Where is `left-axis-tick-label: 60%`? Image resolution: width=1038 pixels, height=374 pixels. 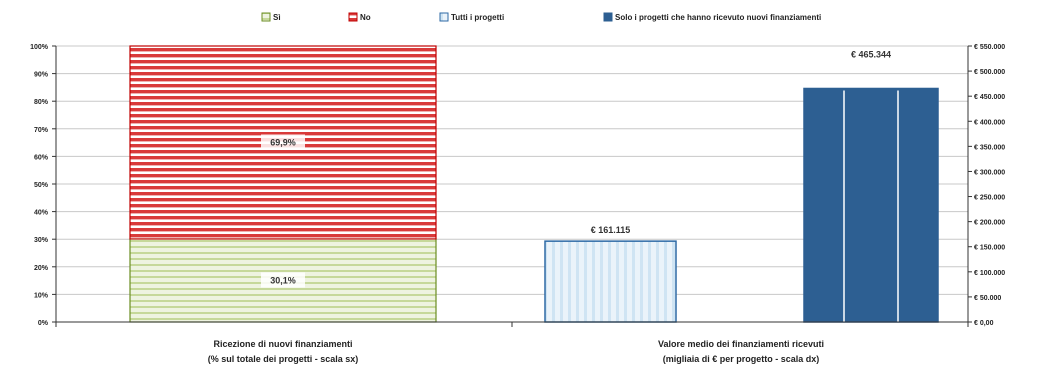
left-axis-tick-label: 60% is located at coordinates (41, 157).